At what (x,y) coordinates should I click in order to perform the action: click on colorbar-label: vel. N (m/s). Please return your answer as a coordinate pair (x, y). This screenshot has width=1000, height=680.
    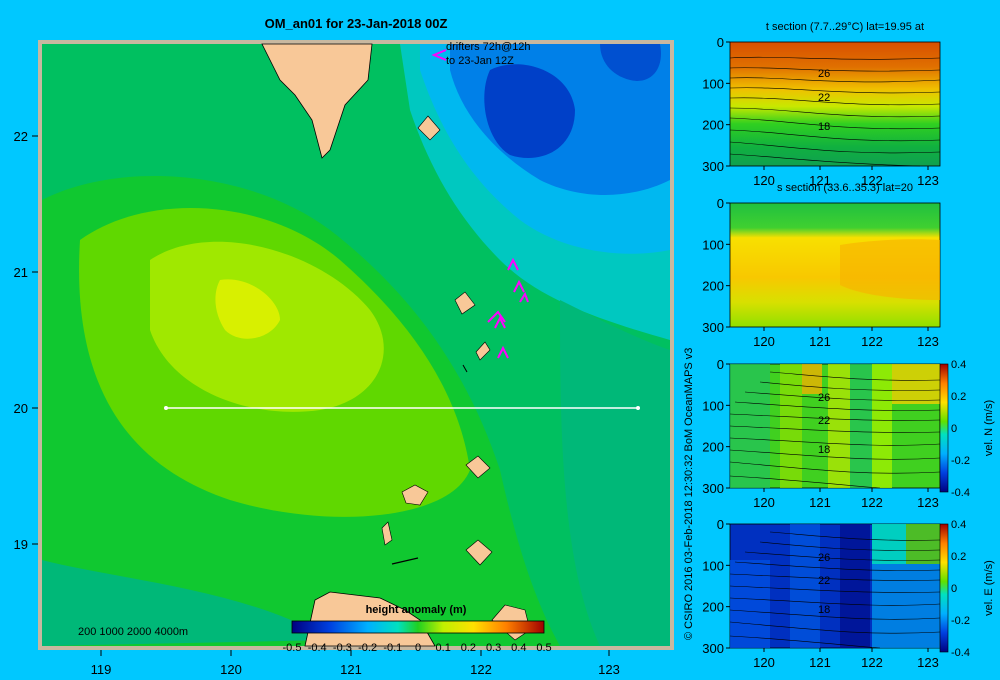
    Looking at the image, I should click on (989, 428).